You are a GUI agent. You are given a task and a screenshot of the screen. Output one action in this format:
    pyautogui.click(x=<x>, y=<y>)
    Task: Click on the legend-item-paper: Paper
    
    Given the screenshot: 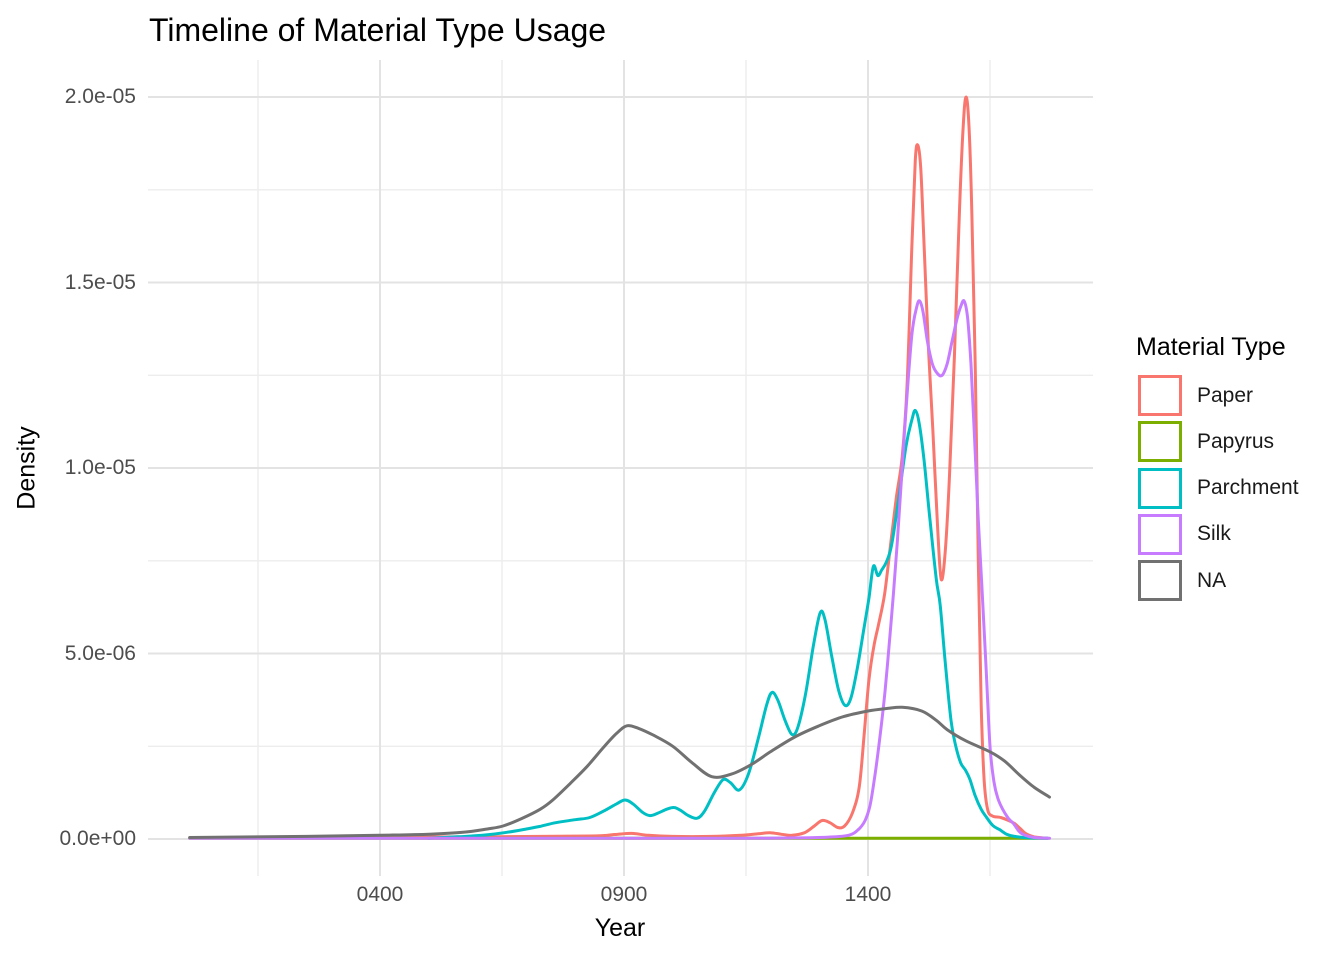 What is the action you would take?
    pyautogui.click(x=1195, y=395)
    